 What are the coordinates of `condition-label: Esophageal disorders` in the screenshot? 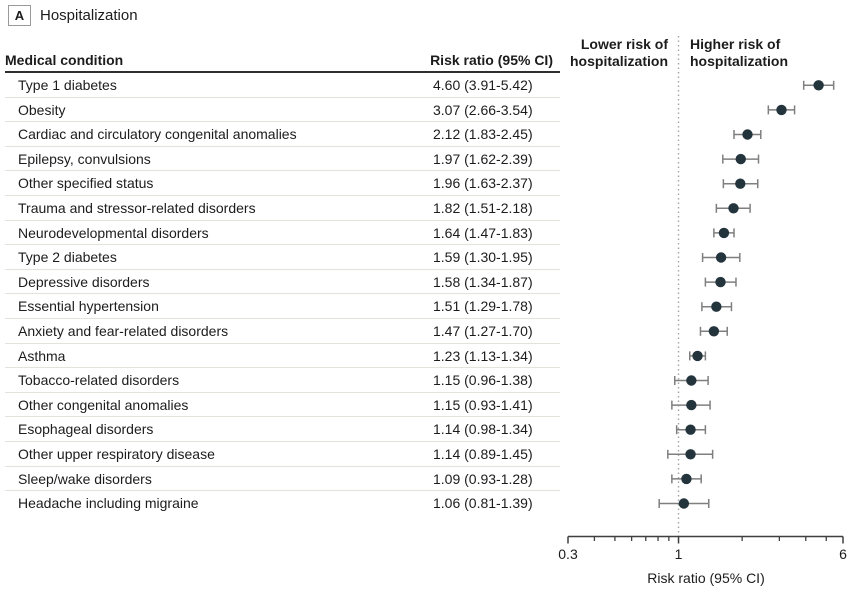 It's located at (86, 429).